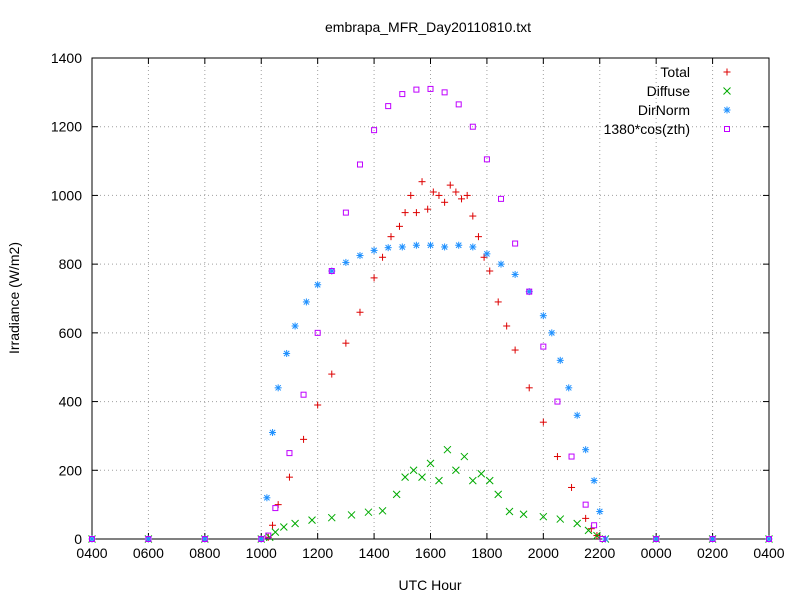  Describe the element at coordinates (664, 110) in the screenshot. I see `legend-label: DirNorm` at that location.